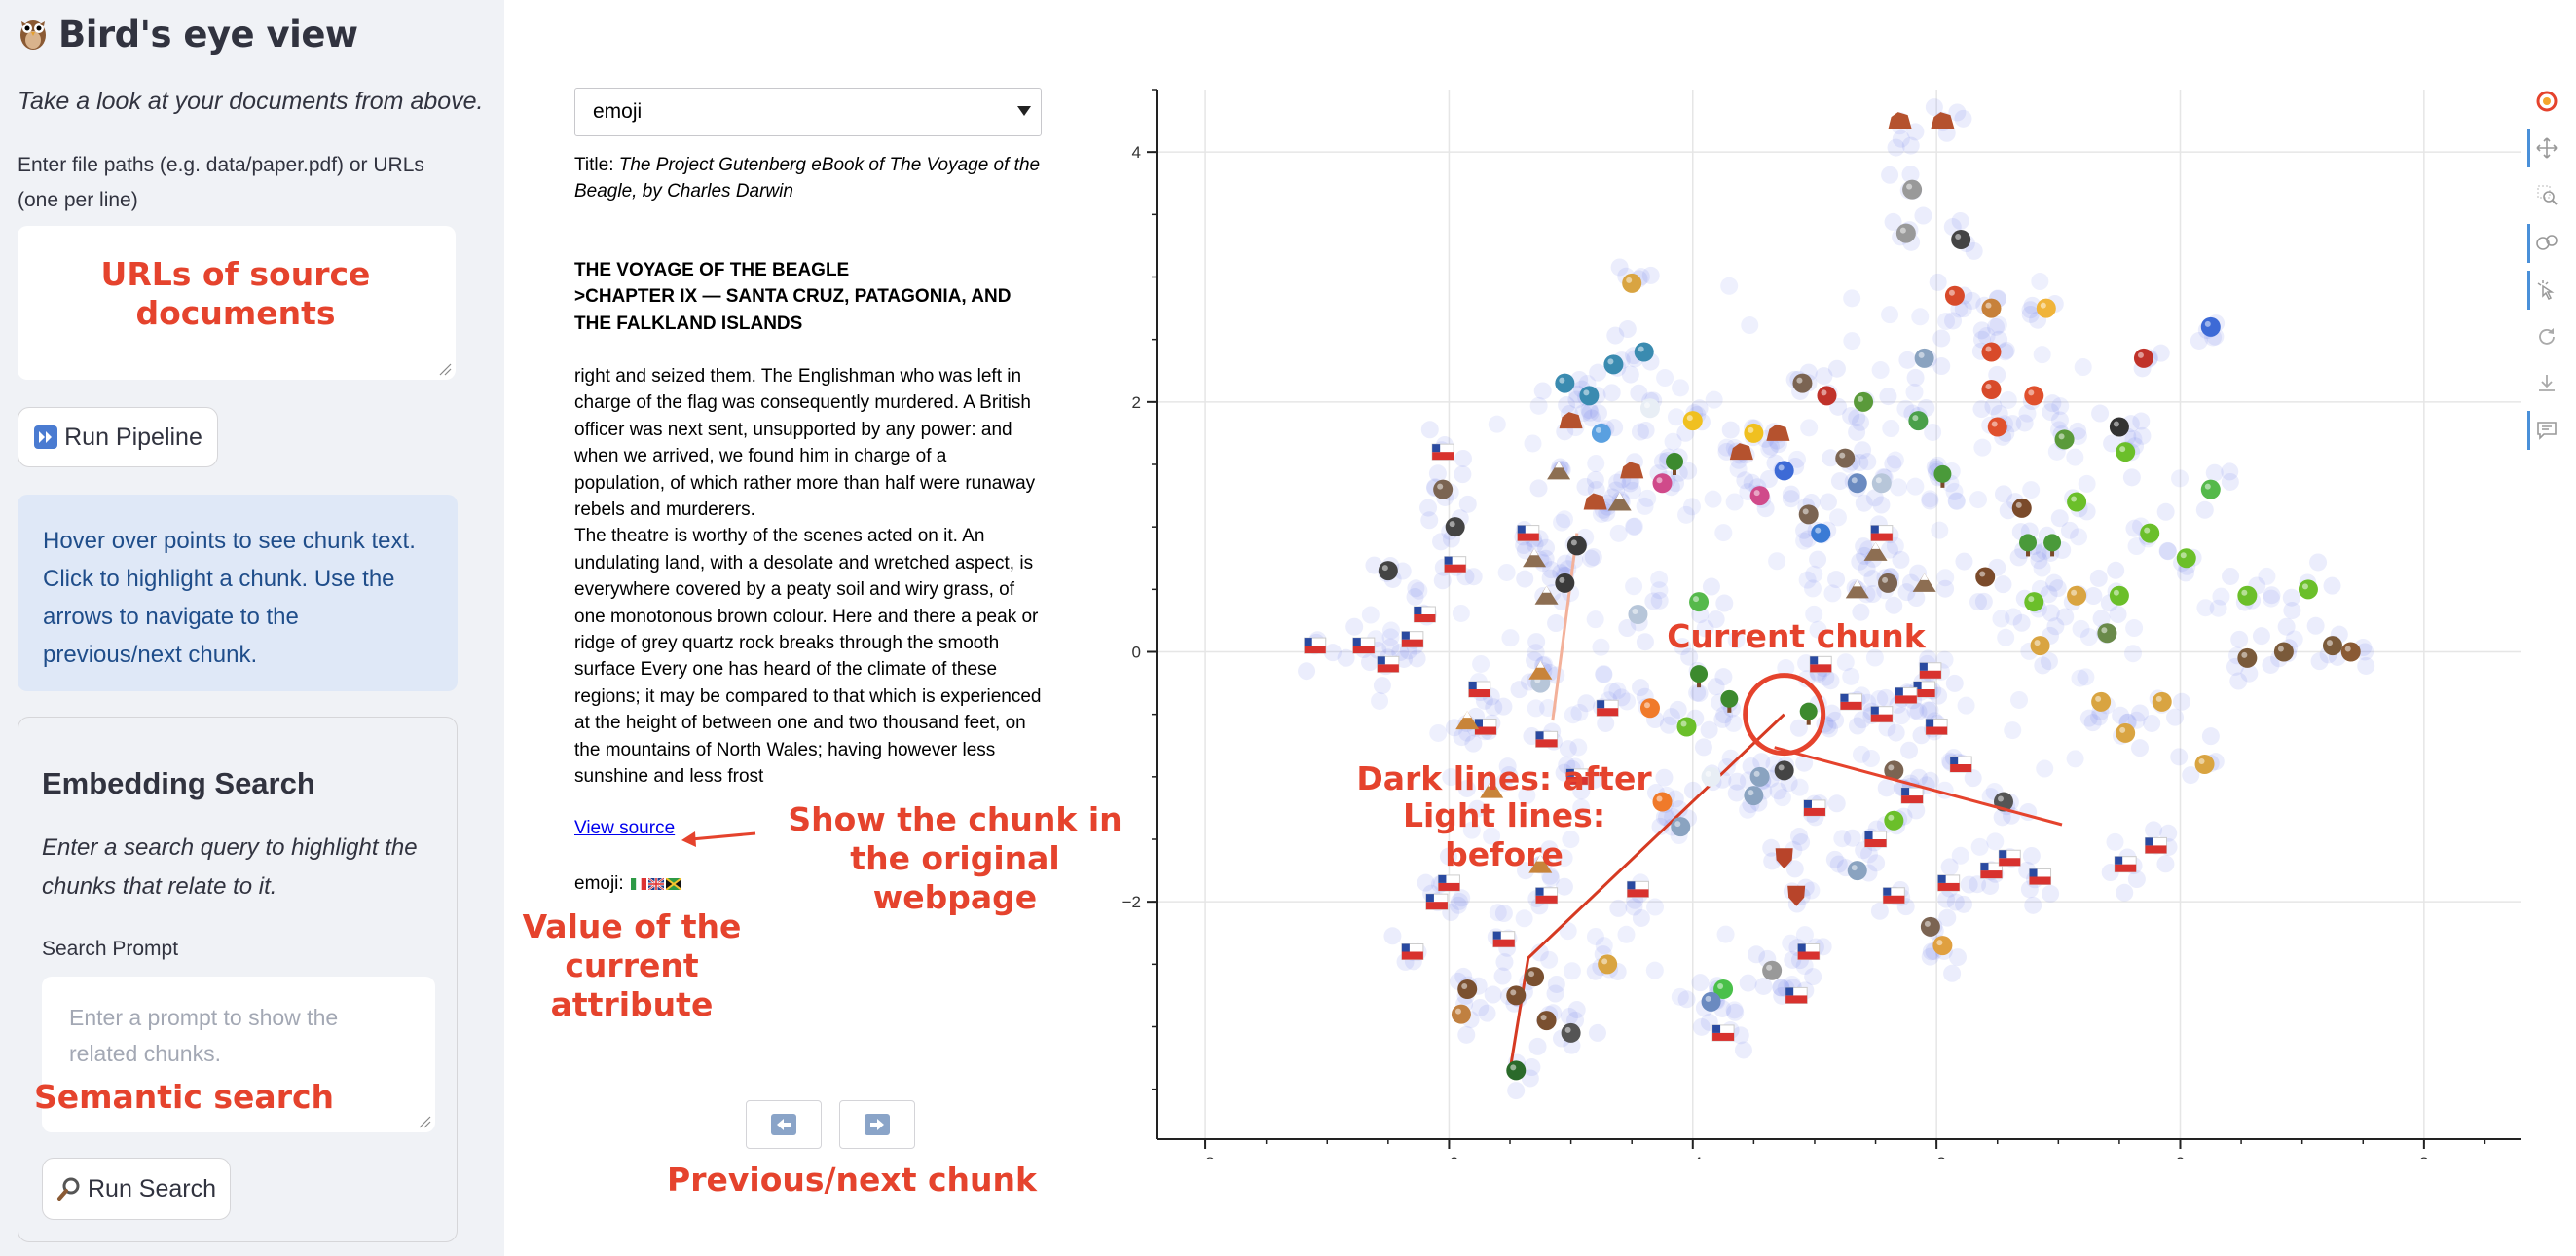 The width and height of the screenshot is (2576, 1256). I want to click on app-title: Bird's eye view, so click(208, 35).